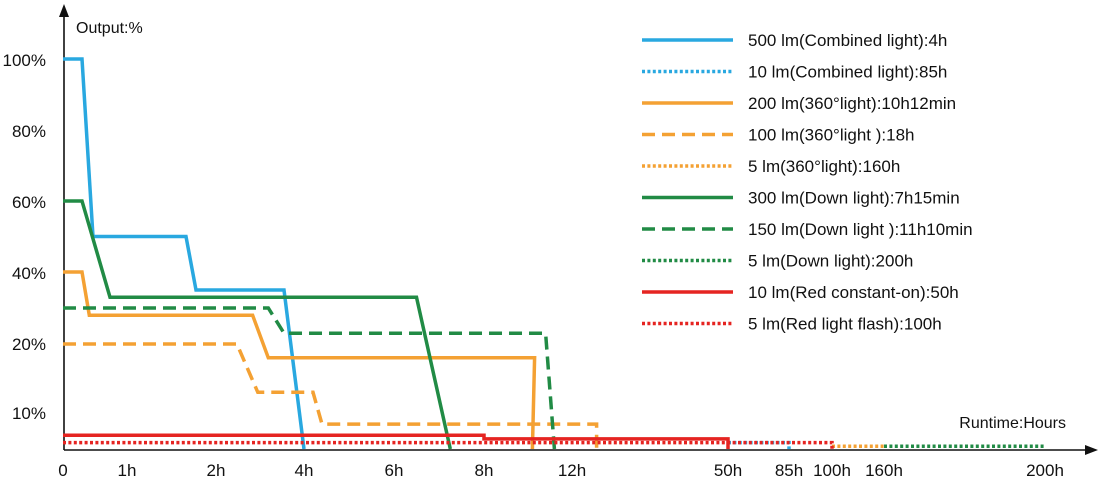 The height and width of the screenshot is (485, 1100). I want to click on x-axis-arrow, so click(1091, 450).